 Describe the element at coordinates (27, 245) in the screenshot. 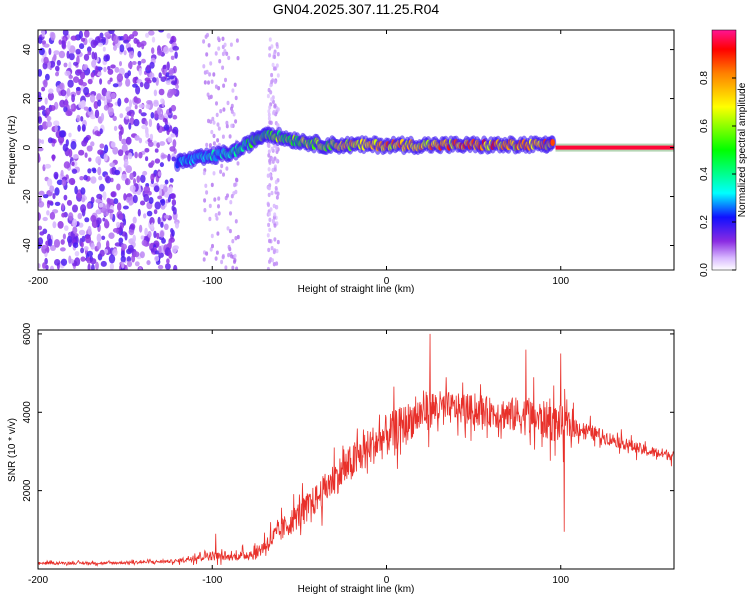

I see `y-tick-label: -40` at that location.